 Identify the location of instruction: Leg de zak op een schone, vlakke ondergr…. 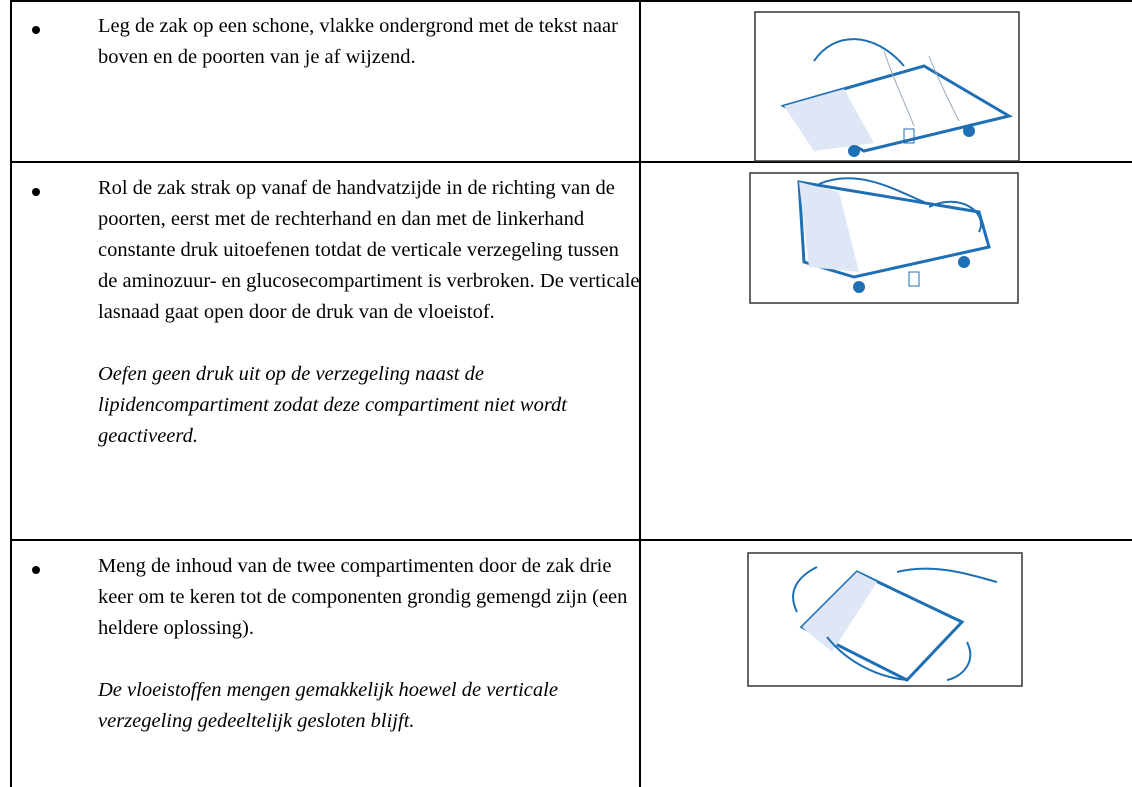
(358, 41).